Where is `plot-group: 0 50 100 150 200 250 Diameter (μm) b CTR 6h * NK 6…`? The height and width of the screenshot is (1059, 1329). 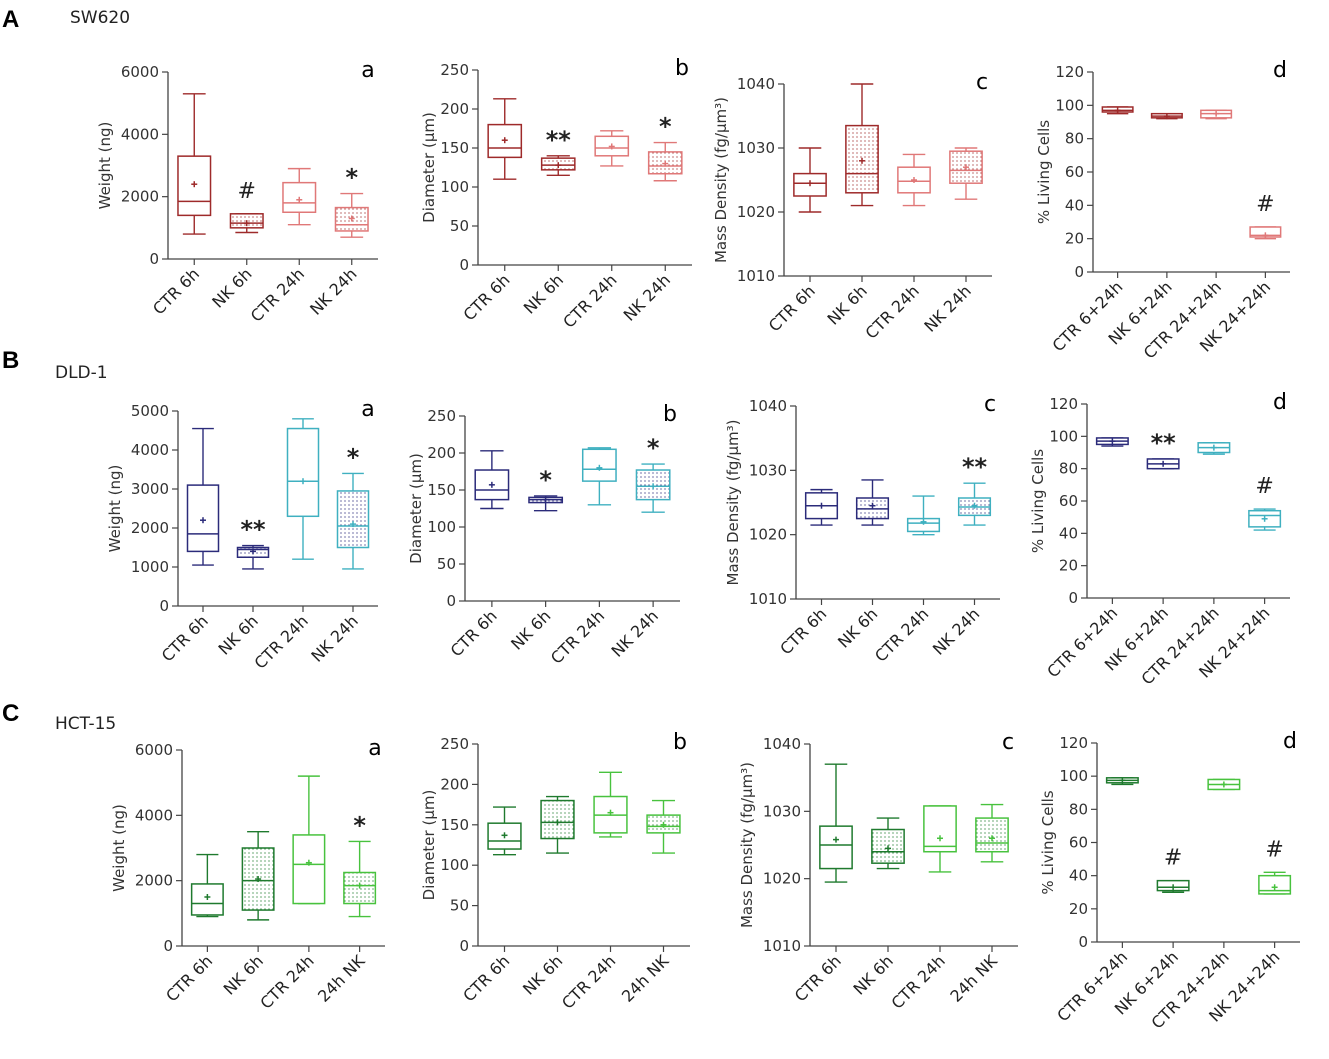 plot-group: 0 50 100 150 200 250 Diameter (μm) b CTR 6h * NK 6… is located at coordinates (543, 535).